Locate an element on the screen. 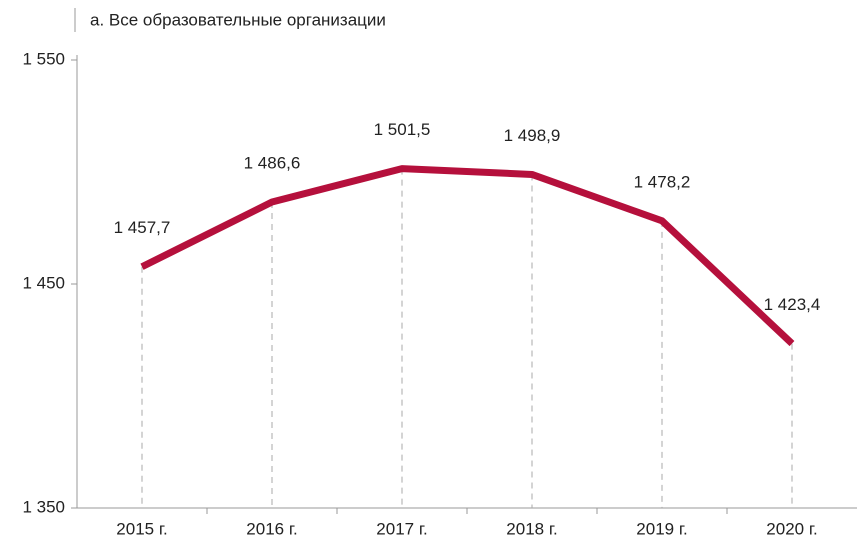 The width and height of the screenshot is (857, 541). data-label: 1 486,6 is located at coordinates (272, 163).